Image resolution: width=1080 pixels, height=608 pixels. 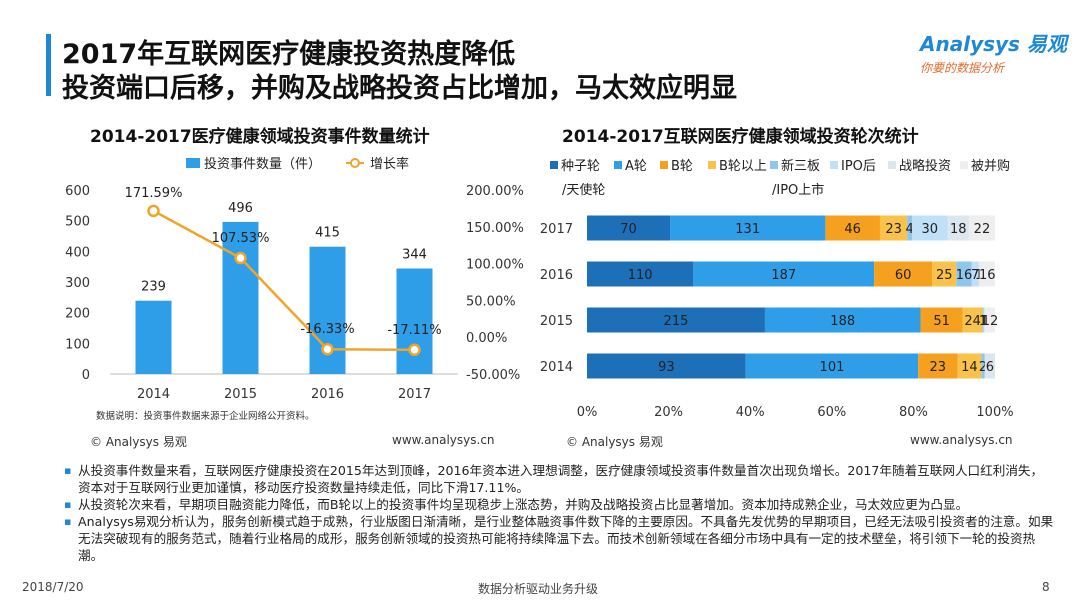 I want to click on right-chart-url: www.analysys.cn, so click(x=961, y=440).